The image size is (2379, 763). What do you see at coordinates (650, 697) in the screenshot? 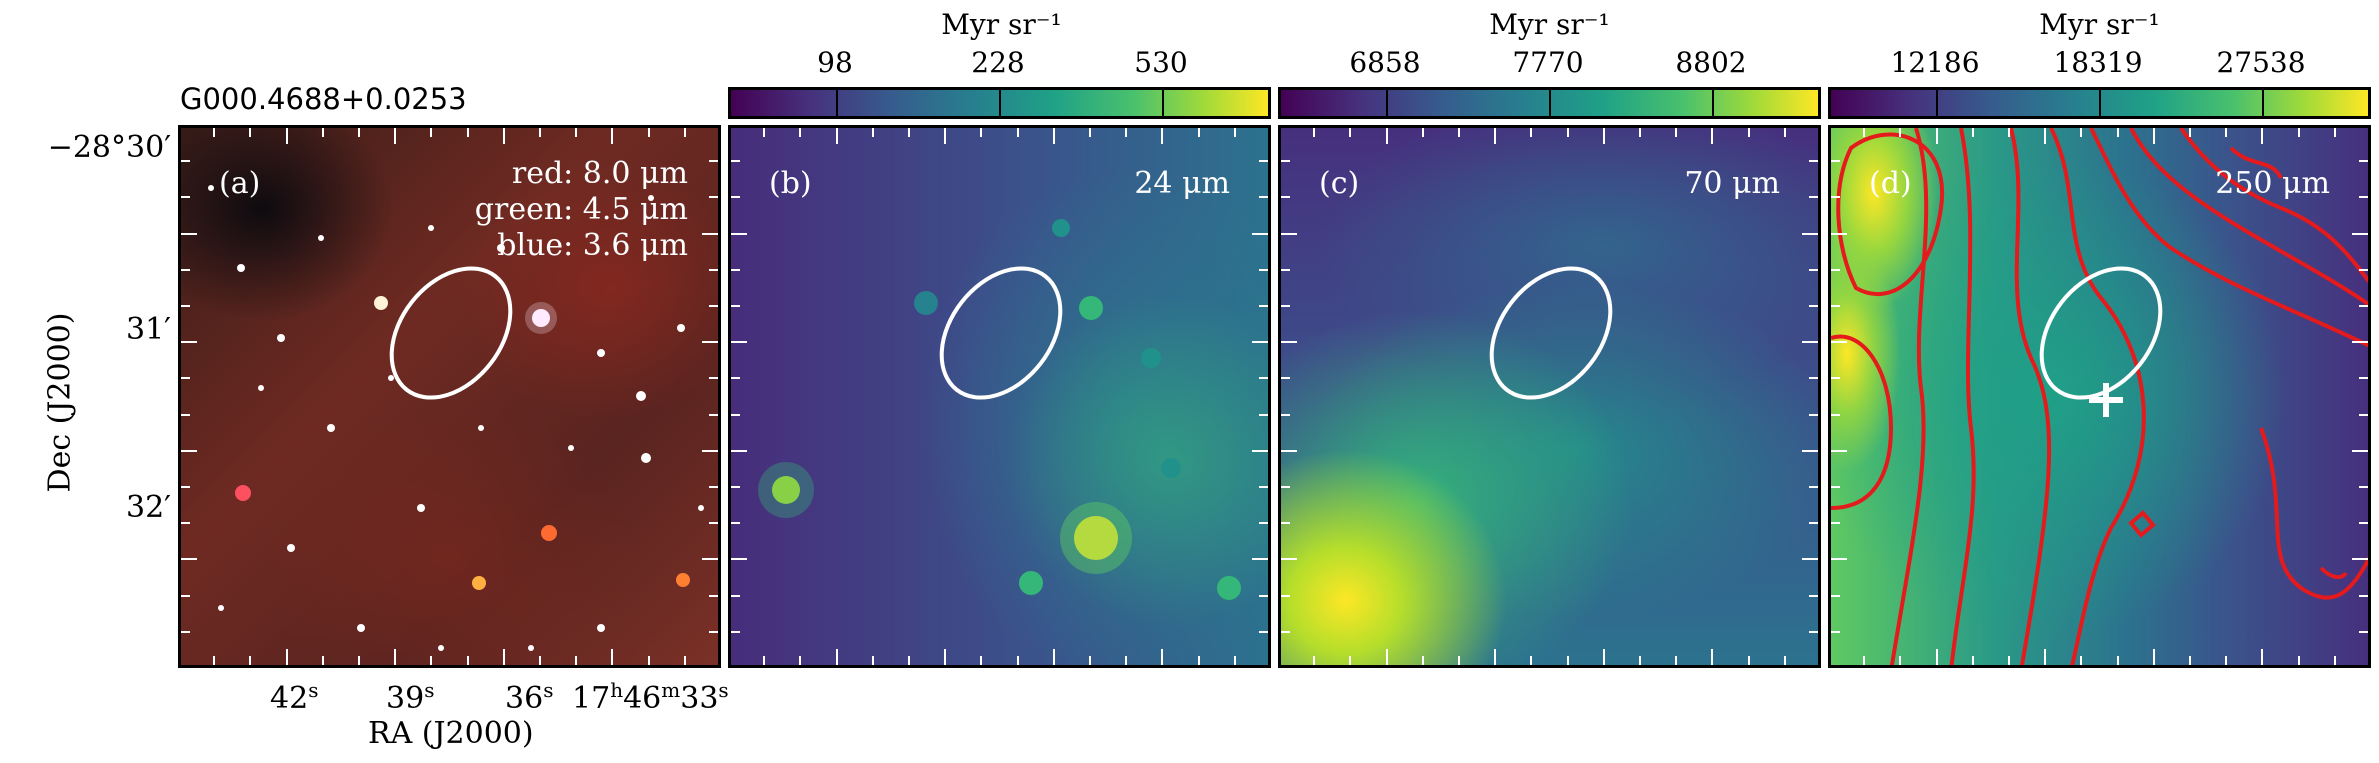
I see `ra-tick-label: 17h46m33s` at bounding box center [650, 697].